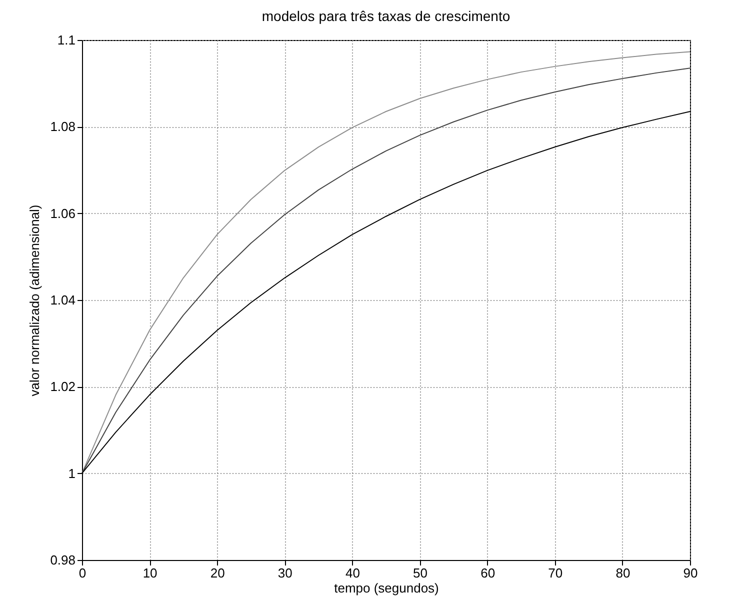  What do you see at coordinates (34, 300) in the screenshot?
I see `y-axis-title: valor normalizado (adimensional)` at bounding box center [34, 300].